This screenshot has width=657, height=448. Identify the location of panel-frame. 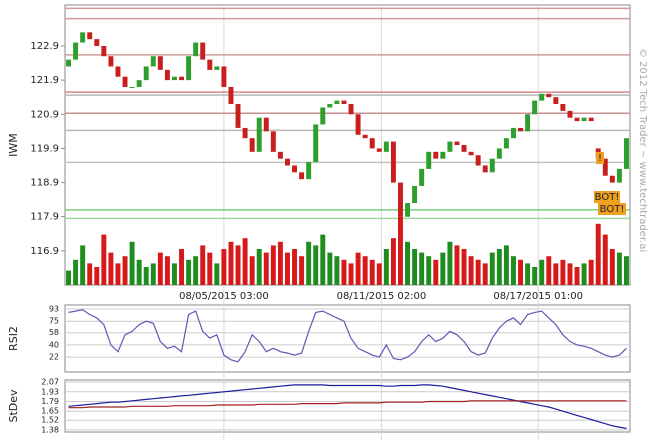
(347, 406).